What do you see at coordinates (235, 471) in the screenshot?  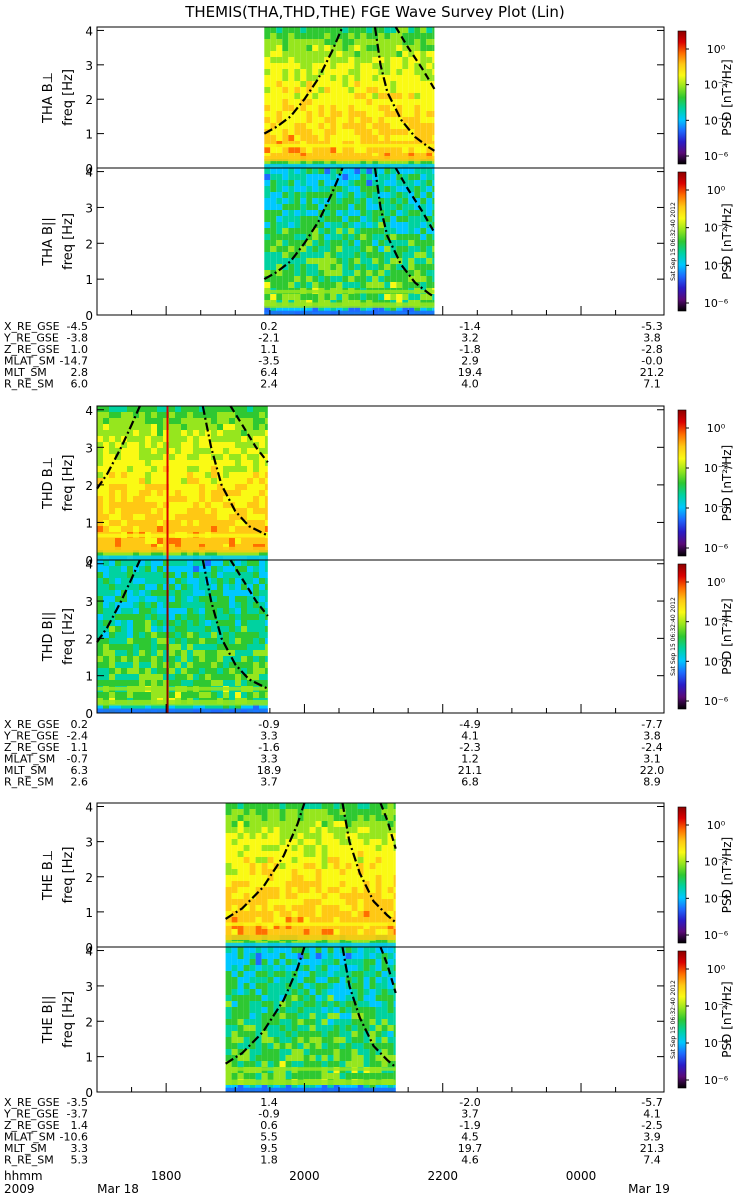 I see `gyrofrequency-curve` at bounding box center [235, 471].